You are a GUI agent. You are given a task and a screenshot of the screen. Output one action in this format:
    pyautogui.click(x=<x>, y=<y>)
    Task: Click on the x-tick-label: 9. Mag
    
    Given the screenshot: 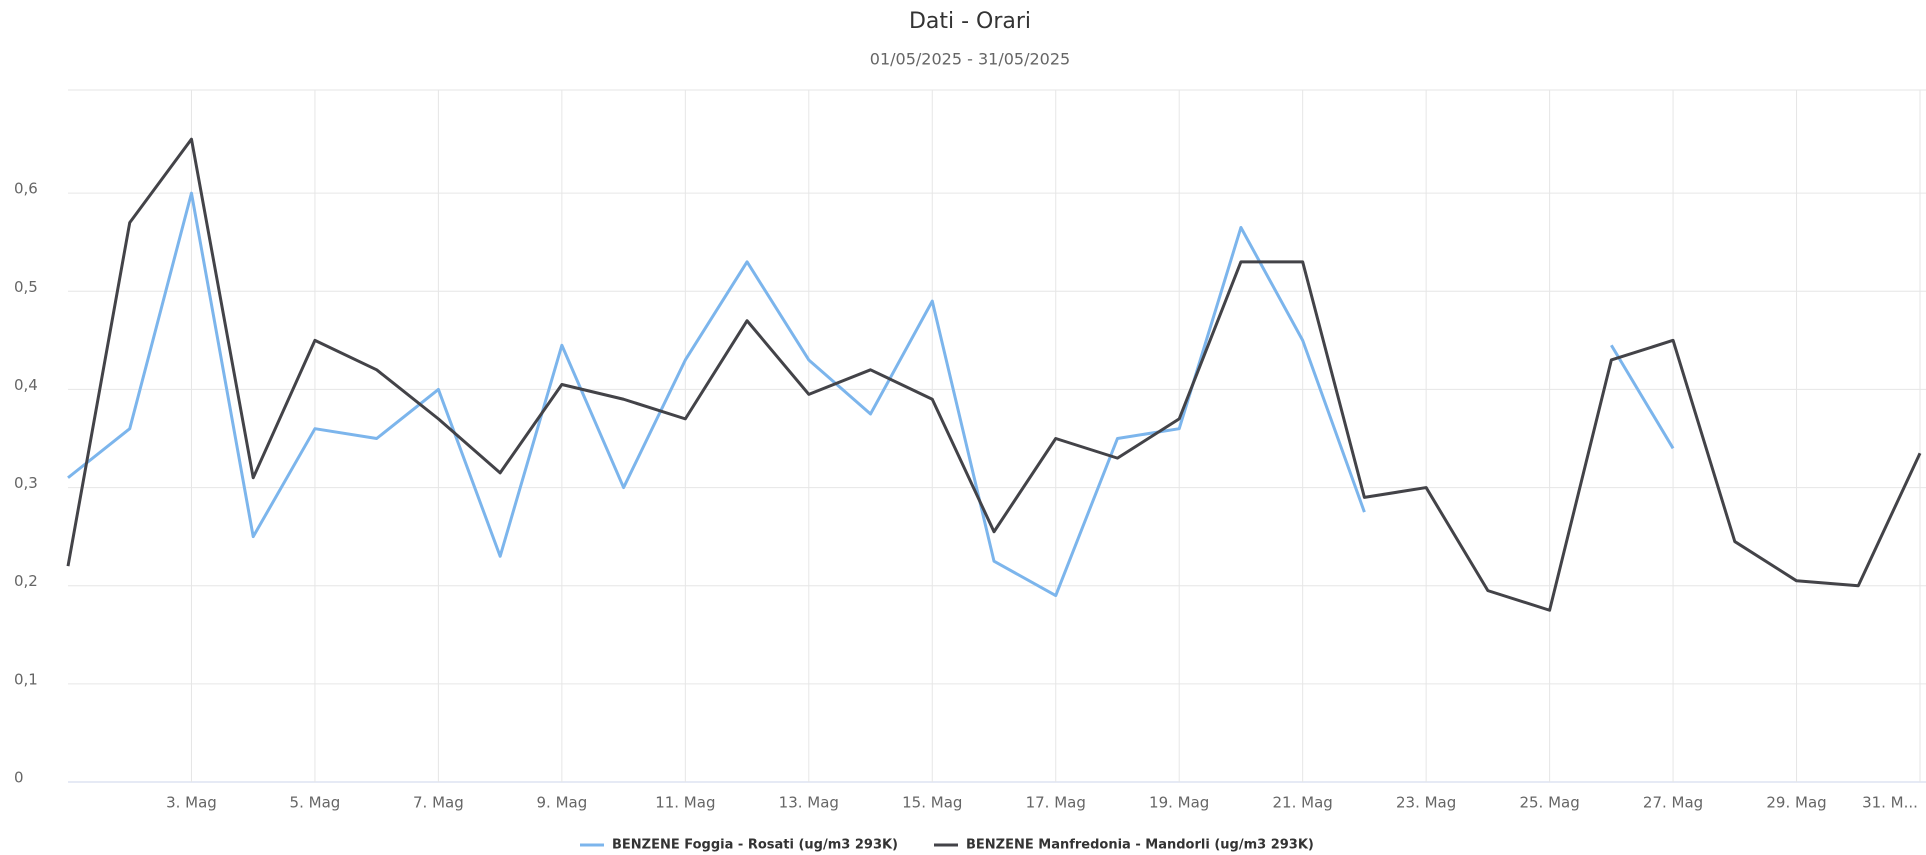 What is the action you would take?
    pyautogui.click(x=561, y=803)
    